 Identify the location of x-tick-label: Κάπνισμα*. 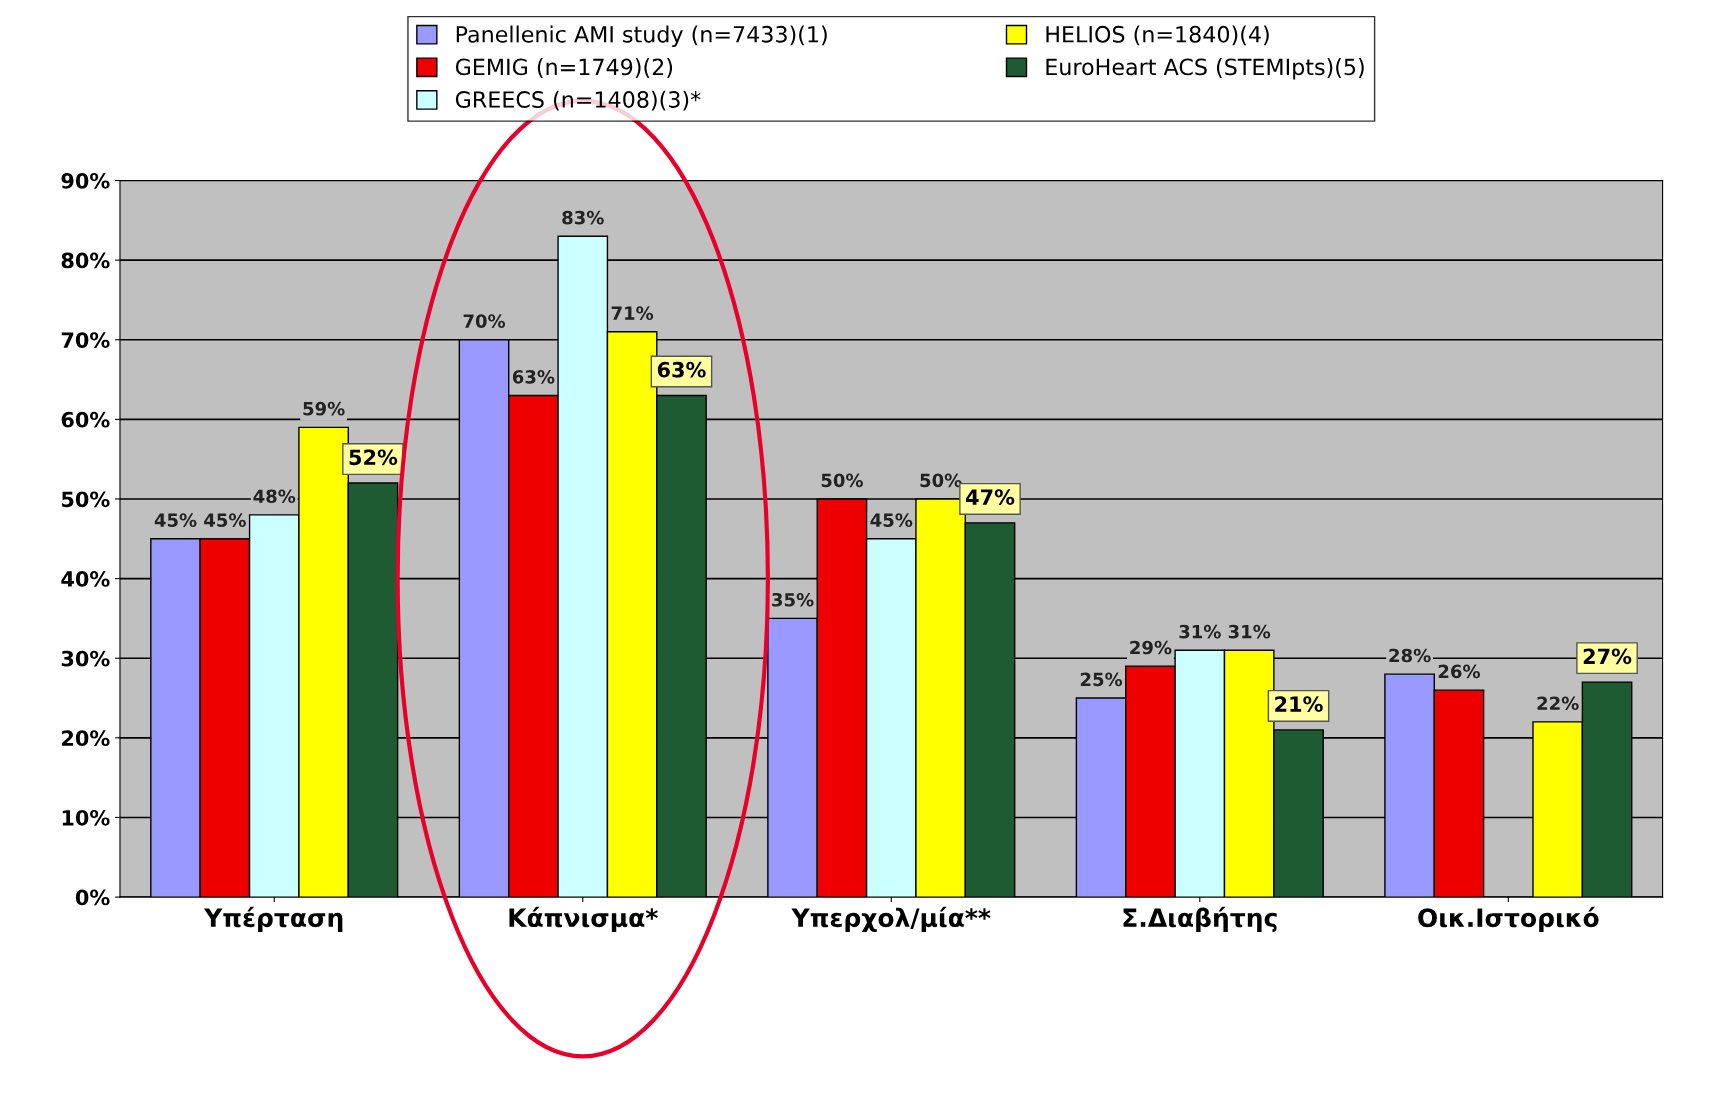
(583, 919).